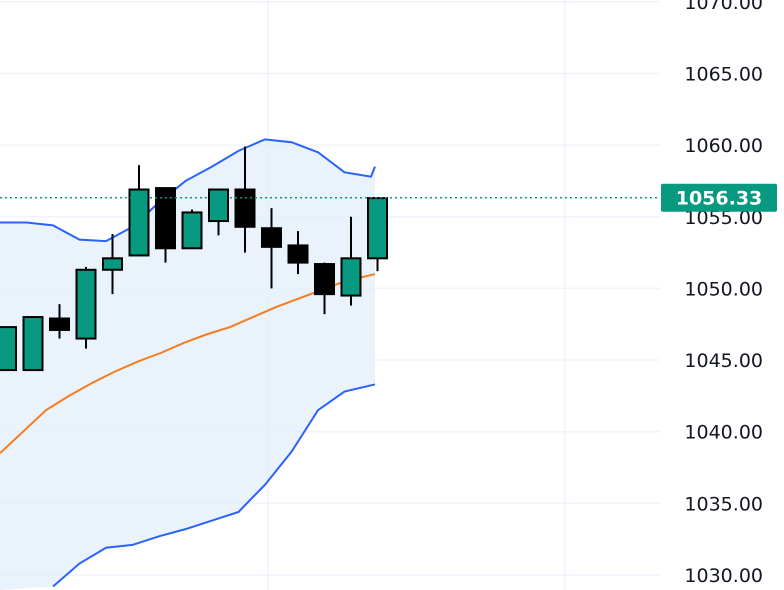 The height and width of the screenshot is (590, 784). I want to click on price-tick-label: 1030.00, so click(723, 576).